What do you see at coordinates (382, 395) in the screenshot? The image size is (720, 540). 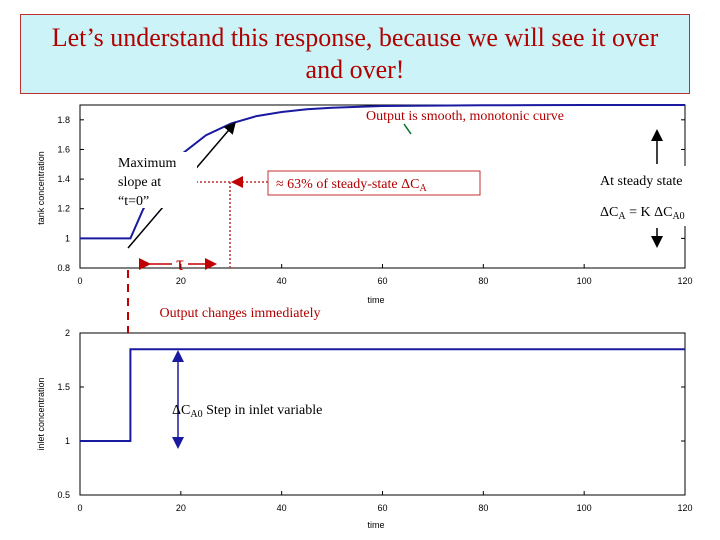 I see `inlet-concentration-line` at bounding box center [382, 395].